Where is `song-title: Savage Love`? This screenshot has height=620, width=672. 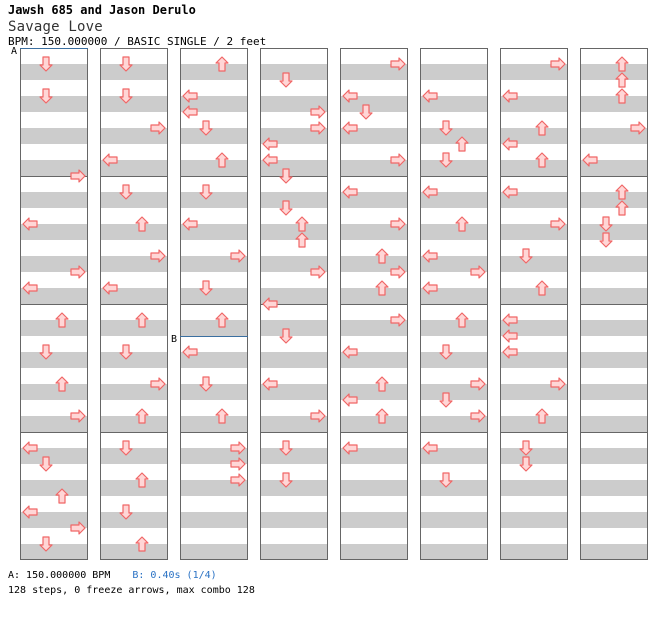 song-title: Savage Love is located at coordinates (55, 27).